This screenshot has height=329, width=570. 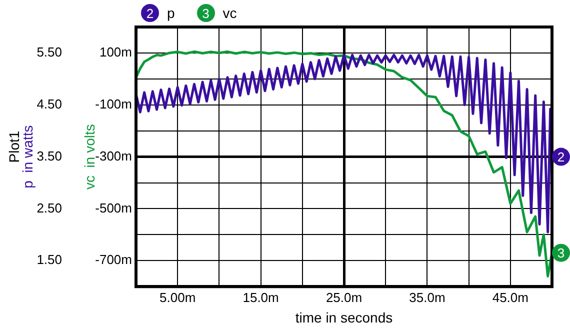 What do you see at coordinates (150, 13) in the screenshot?
I see `legend-badge: 2` at bounding box center [150, 13].